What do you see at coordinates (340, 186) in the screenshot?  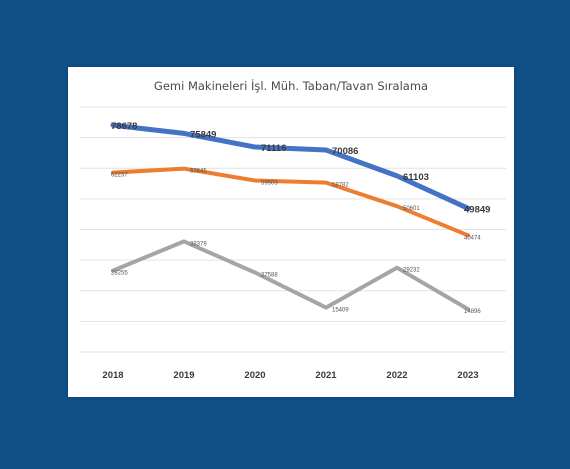 I see `data-label: 58782` at bounding box center [340, 186].